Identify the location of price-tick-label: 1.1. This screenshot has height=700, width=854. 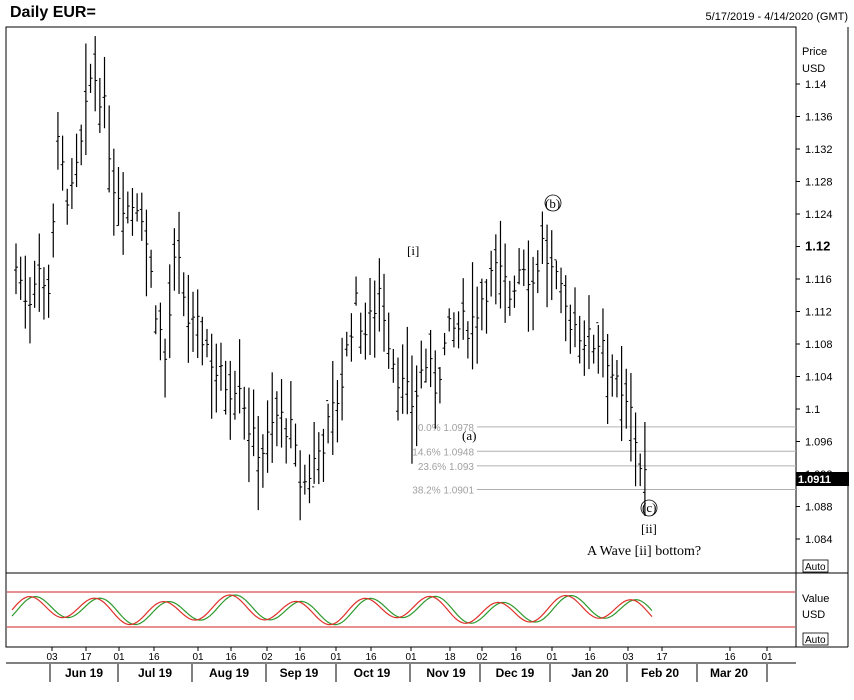
(812, 410).